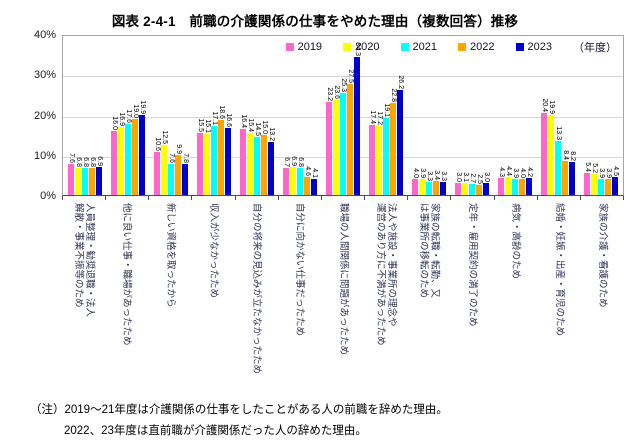 This screenshot has width=630, height=446. What do you see at coordinates (300, 270) in the screenshot?
I see `category-label: 自分に向かない仕事だったため` at bounding box center [300, 270].